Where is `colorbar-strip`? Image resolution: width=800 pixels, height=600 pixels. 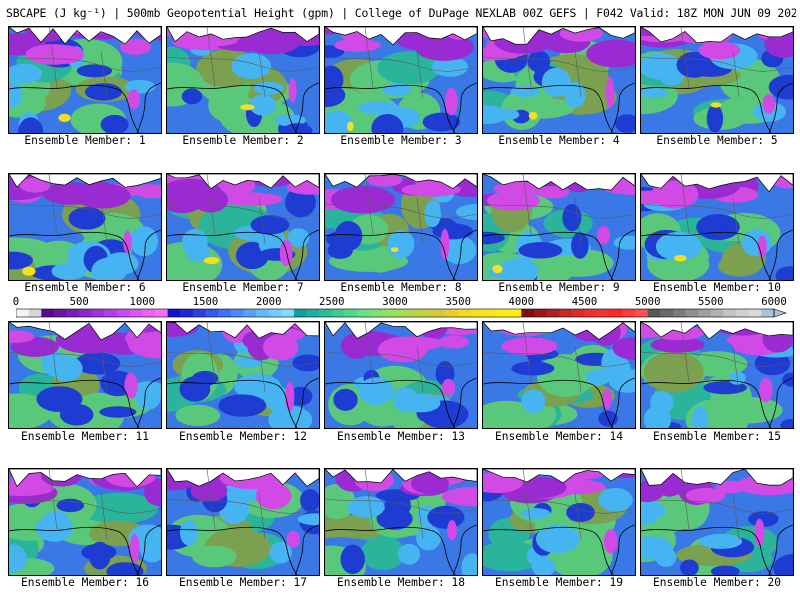 colorbar-strip is located at coordinates (401, 313).